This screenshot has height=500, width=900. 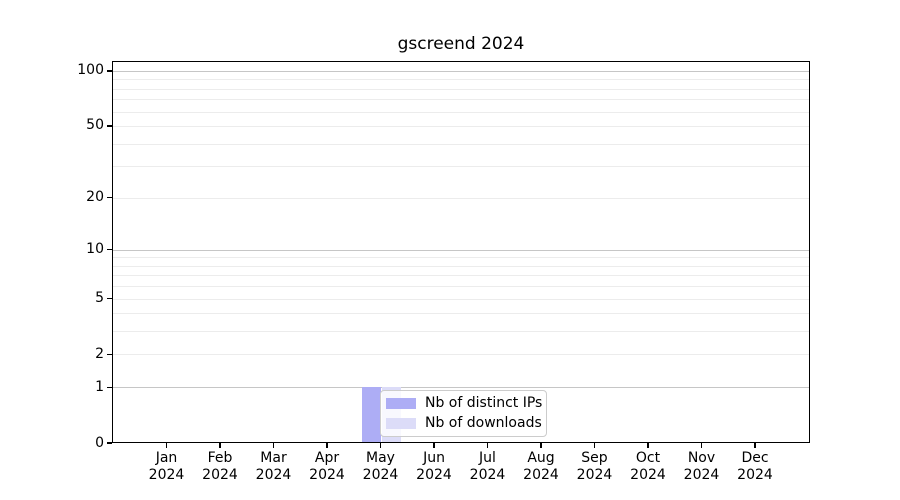 I want to click on y-tick-label: 10, so click(x=95, y=249).